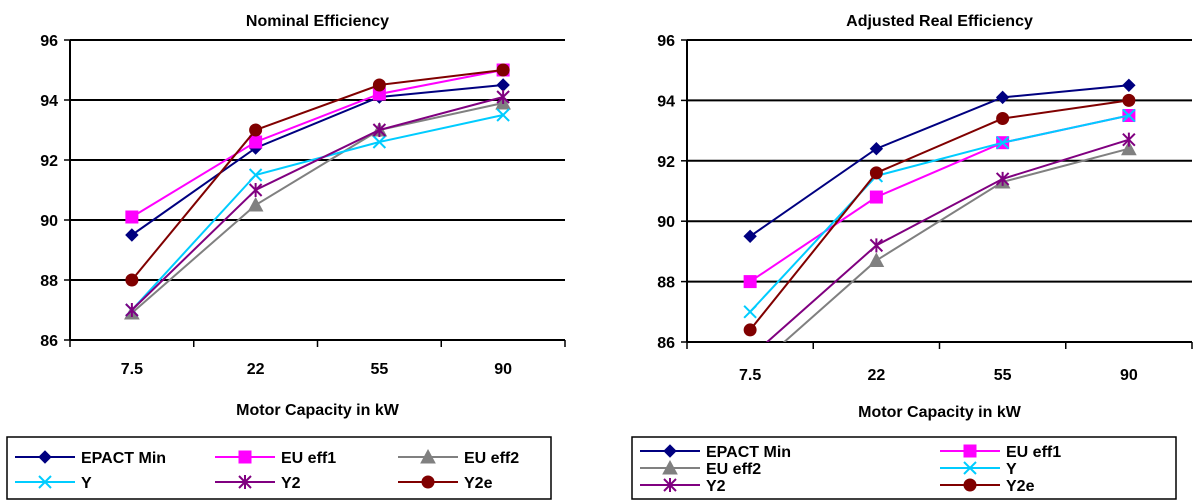 The width and height of the screenshot is (1202, 504). What do you see at coordinates (49, 161) in the screenshot?
I see `y-tick-label: 92` at bounding box center [49, 161].